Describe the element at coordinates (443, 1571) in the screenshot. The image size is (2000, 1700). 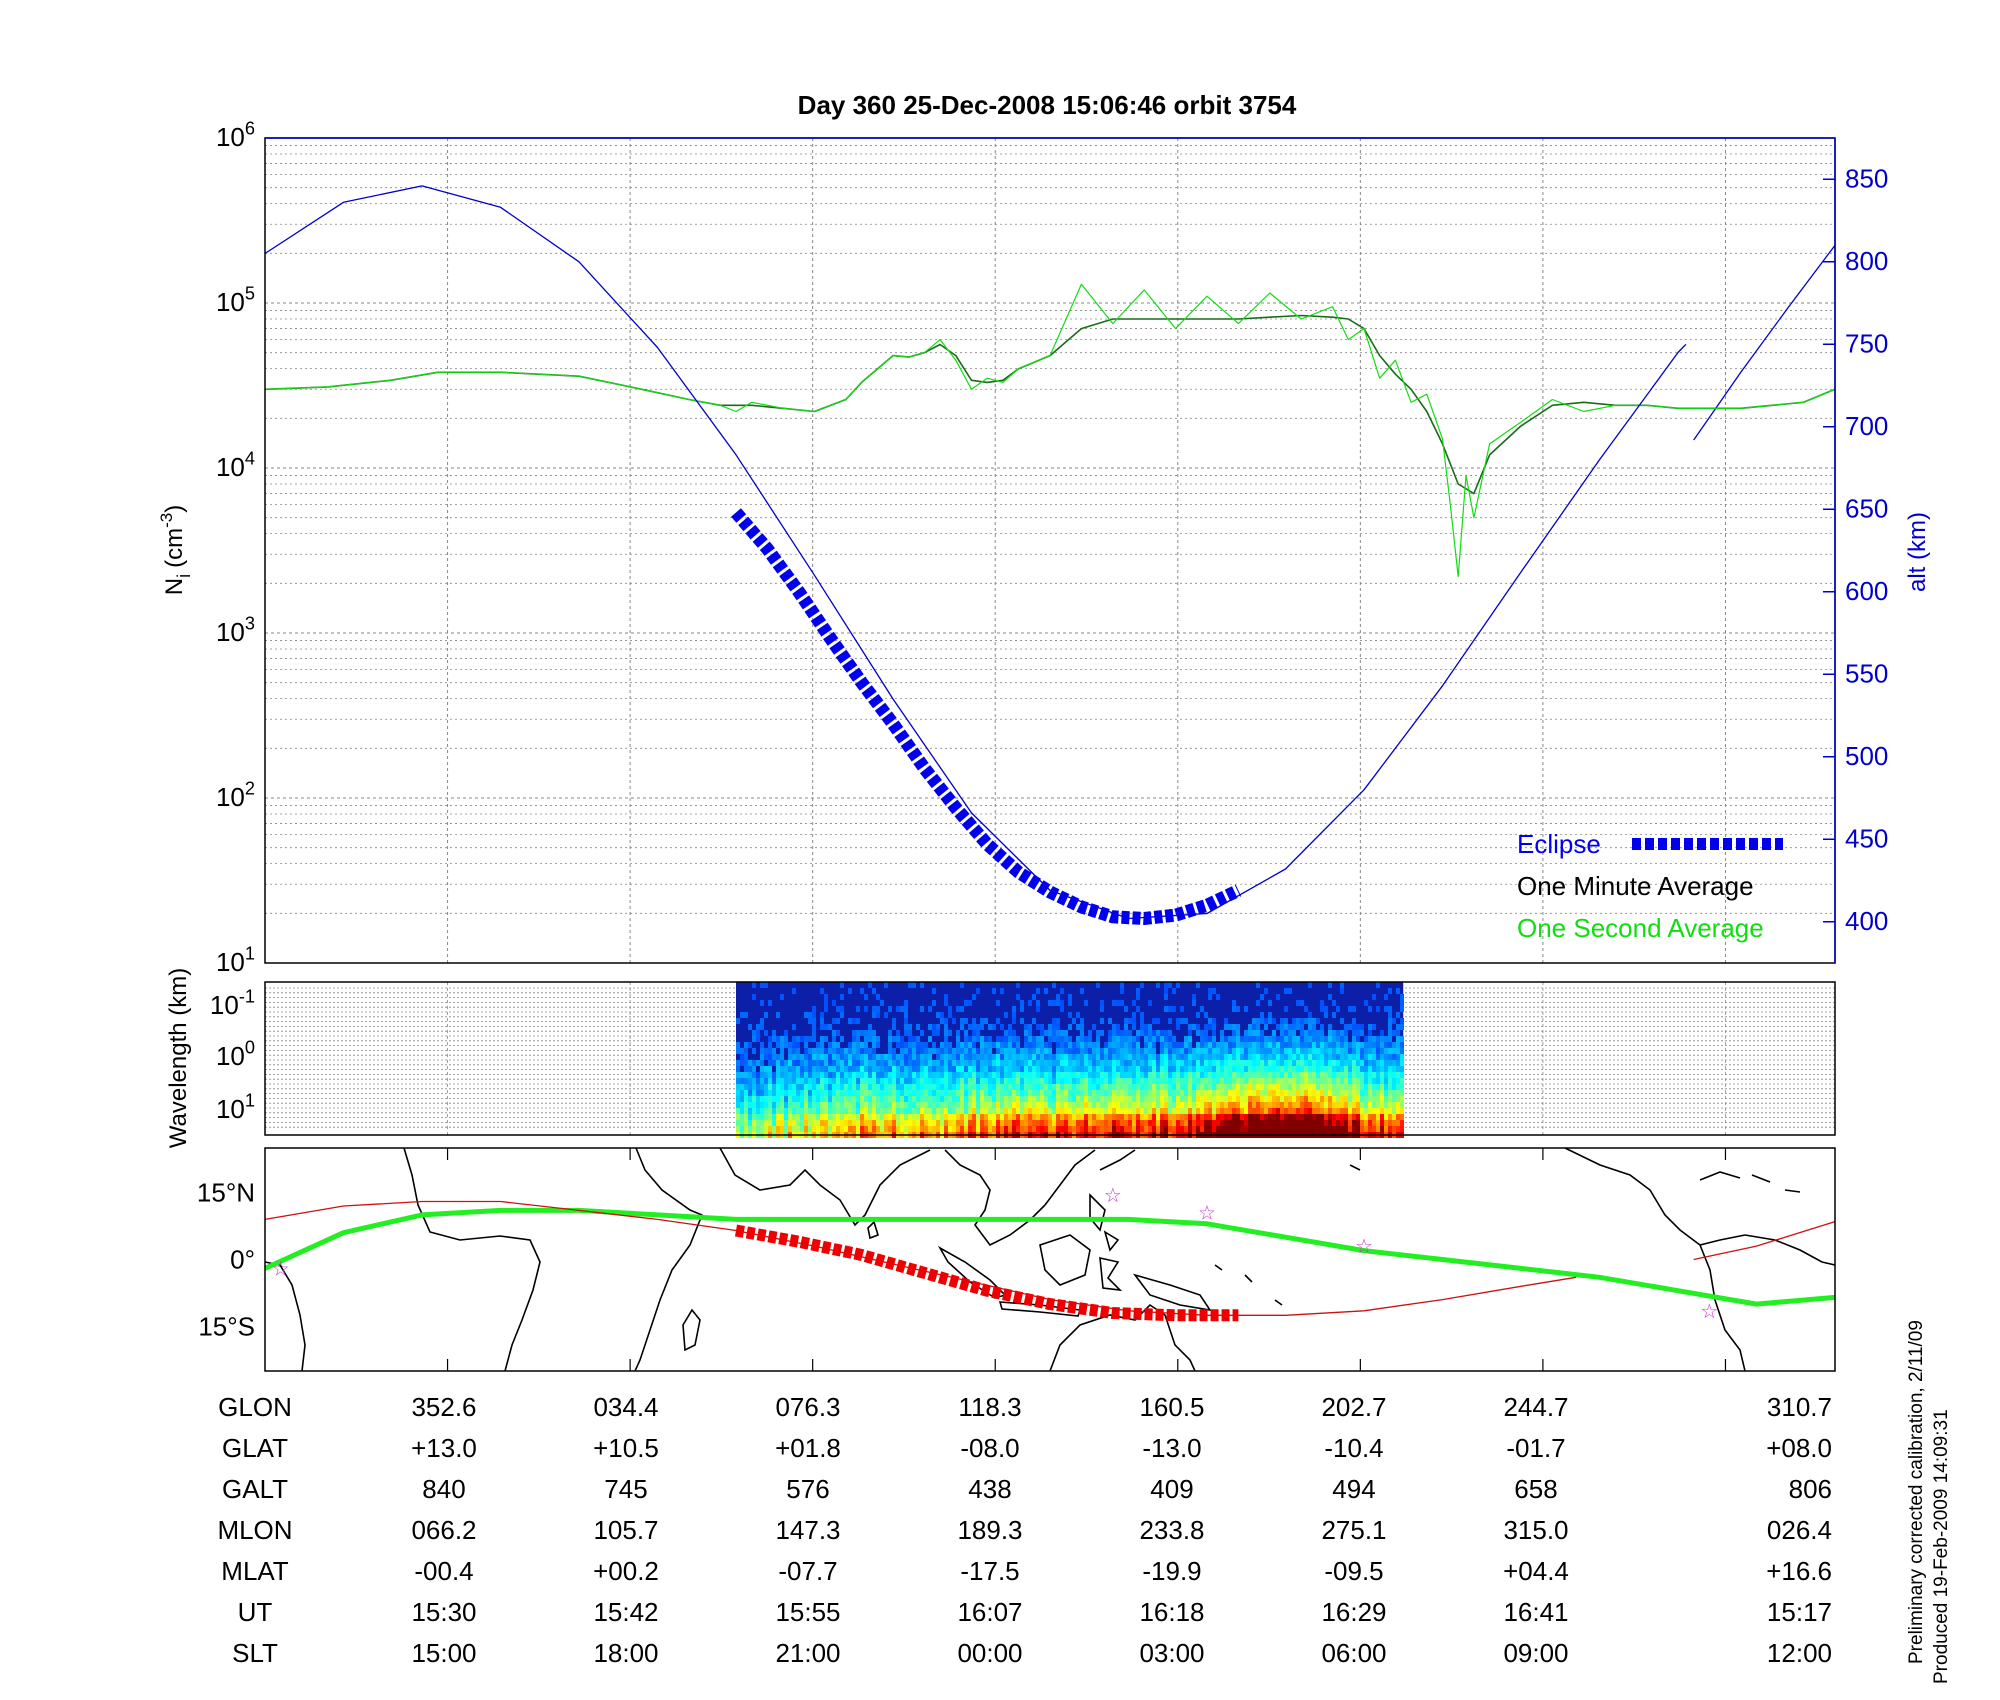
I see `ephemeris-cell: -00.4` at that location.